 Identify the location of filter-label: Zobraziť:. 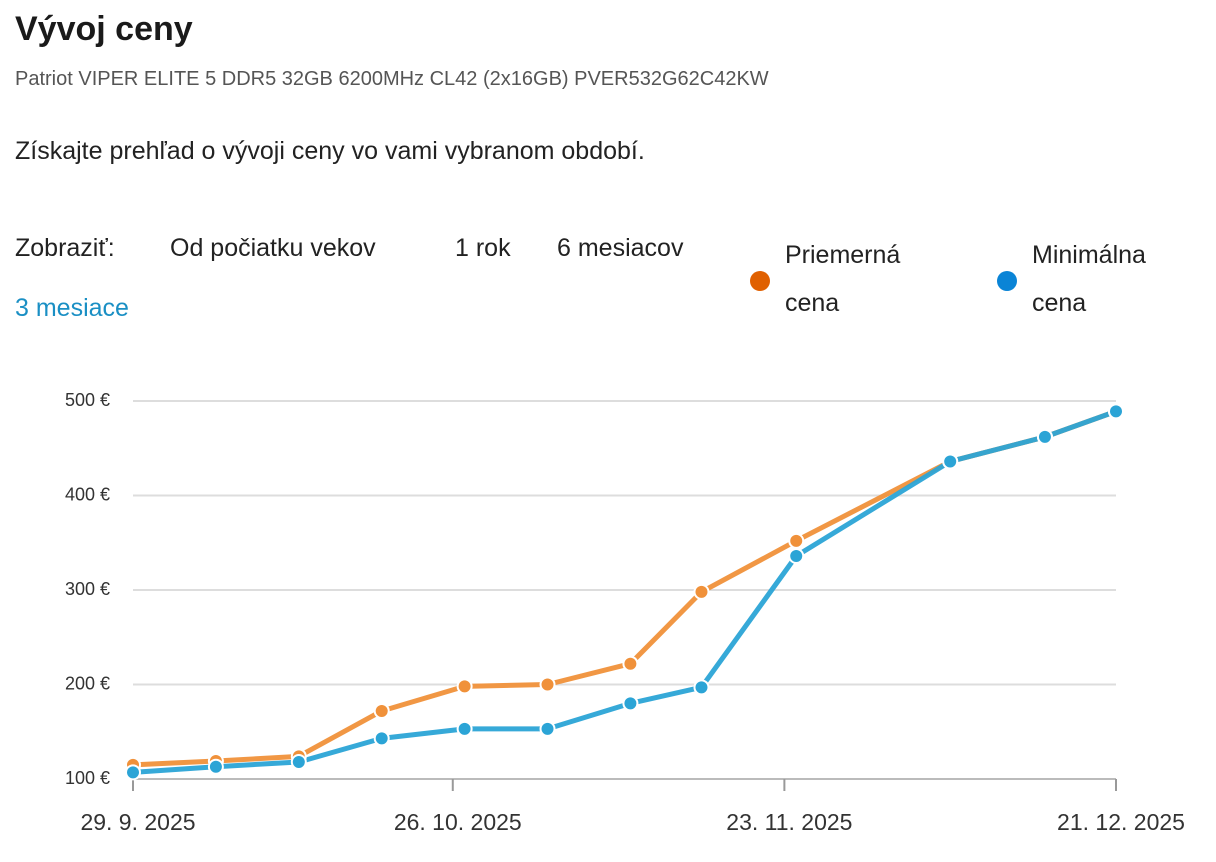
(65, 248).